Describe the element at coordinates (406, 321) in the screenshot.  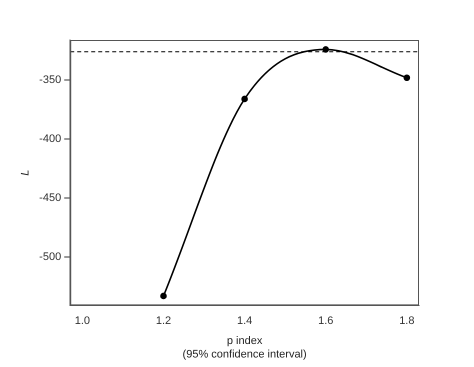
I see `x-tick-label: 1.8` at that location.